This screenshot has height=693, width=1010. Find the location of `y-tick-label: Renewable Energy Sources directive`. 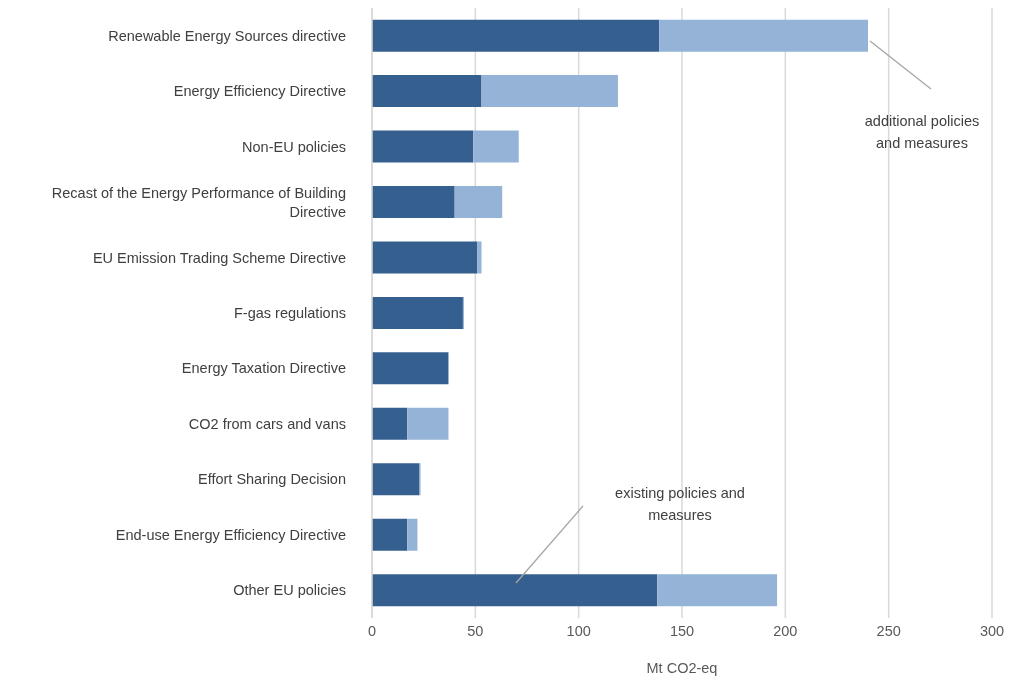

y-tick-label: Renewable Energy Sources directive is located at coordinates (227, 35).